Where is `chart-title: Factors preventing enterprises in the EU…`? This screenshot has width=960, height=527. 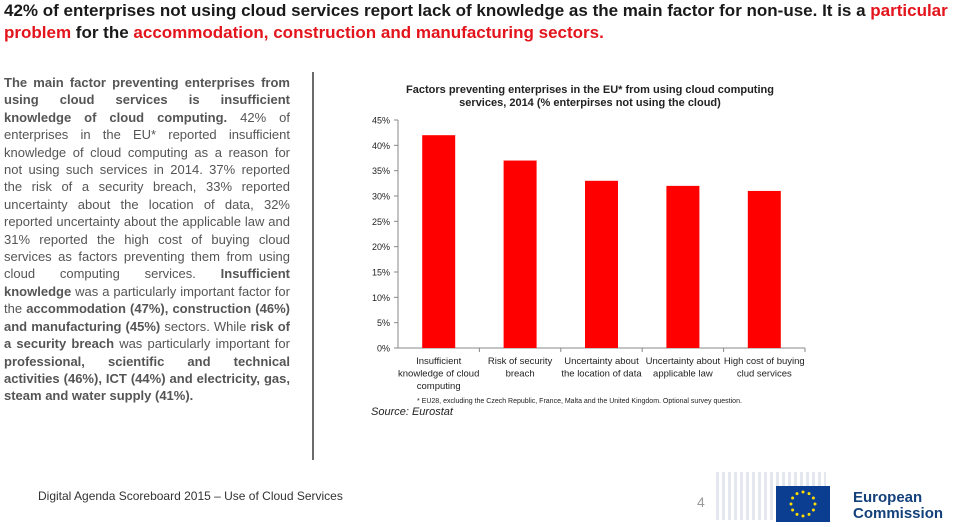 chart-title: Factors preventing enterprises in the EU… is located at coordinates (590, 96).